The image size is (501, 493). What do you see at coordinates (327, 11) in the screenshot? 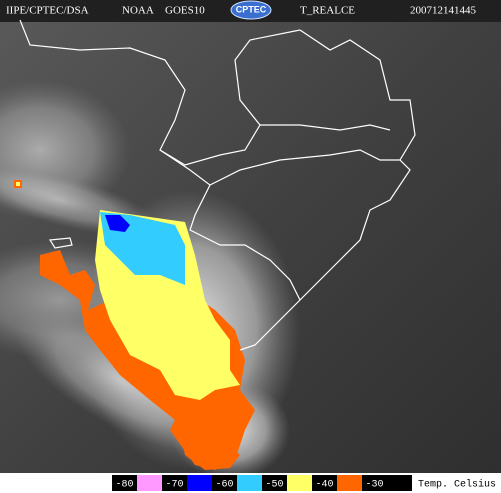
I see `header-product: T_REALCE` at bounding box center [327, 11].